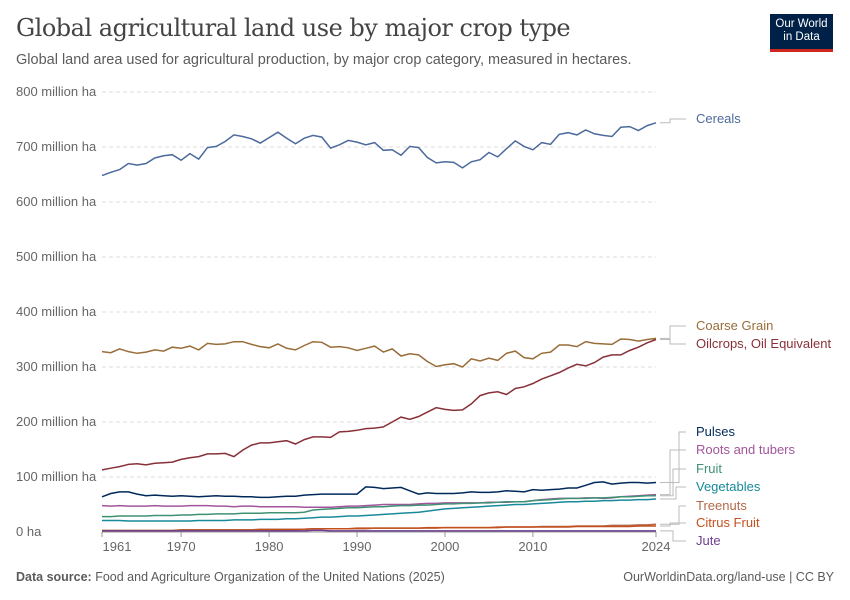 The image size is (850, 600). Describe the element at coordinates (117, 546) in the screenshot. I see `x-tick-label: 1961` at that location.